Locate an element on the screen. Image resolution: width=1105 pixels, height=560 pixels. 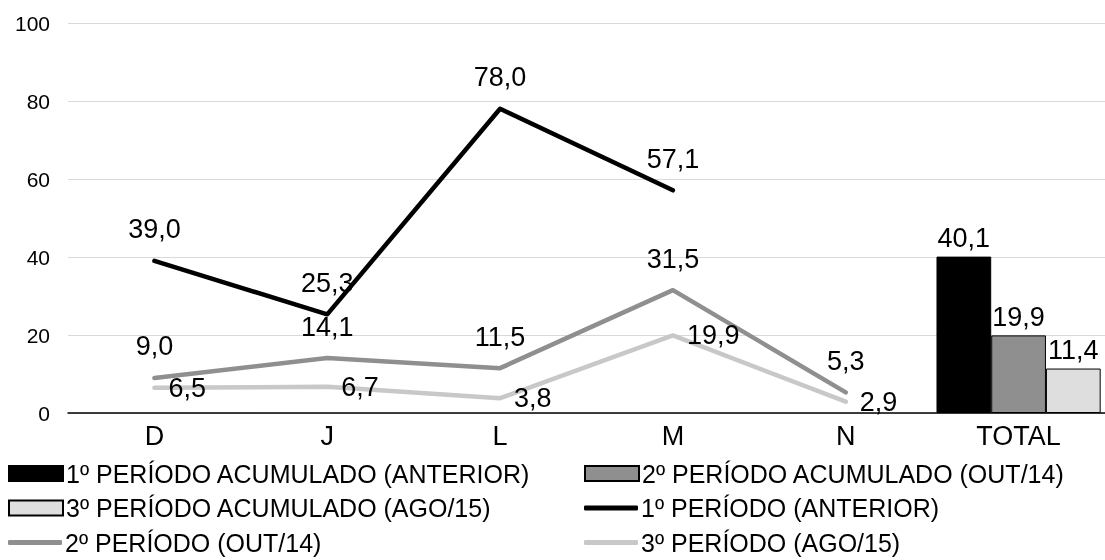
y-tick-label: 80 is located at coordinates (38, 101).